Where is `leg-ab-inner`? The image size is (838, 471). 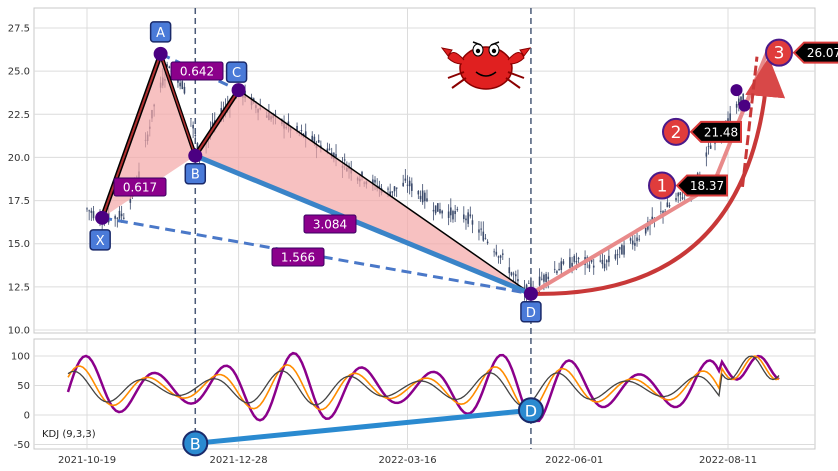 leg-ab-inner is located at coordinates (177, 104).